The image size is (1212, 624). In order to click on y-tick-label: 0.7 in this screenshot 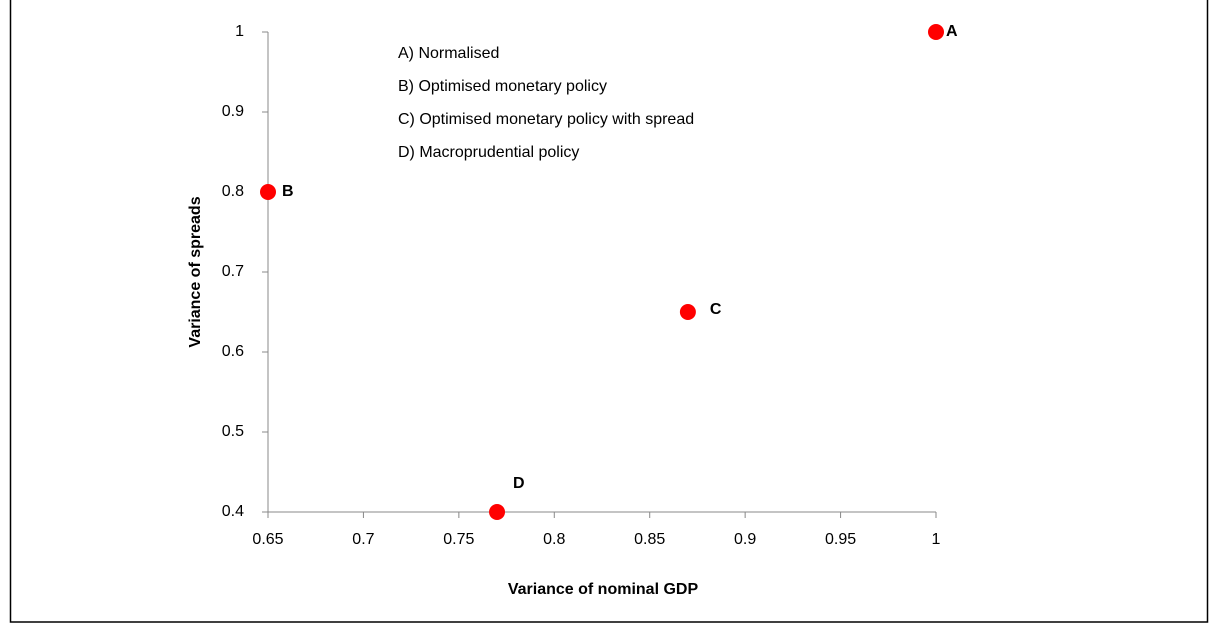, I will do `click(233, 271)`.